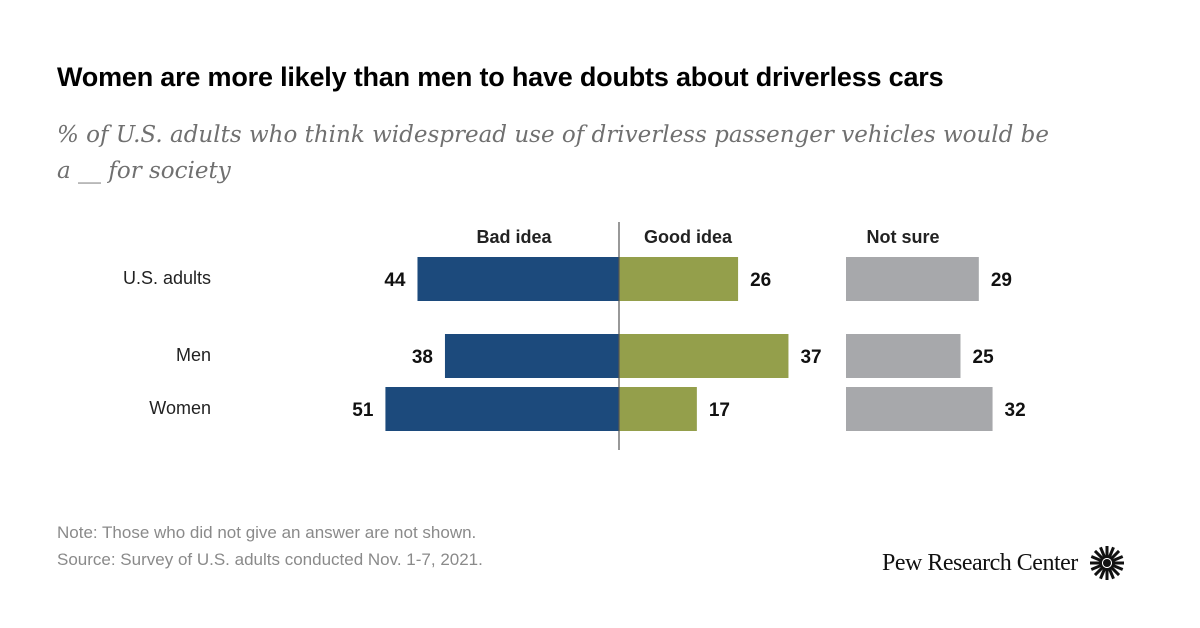  What do you see at coordinates (688, 237) in the screenshot?
I see `legend-good-idea: Good idea` at bounding box center [688, 237].